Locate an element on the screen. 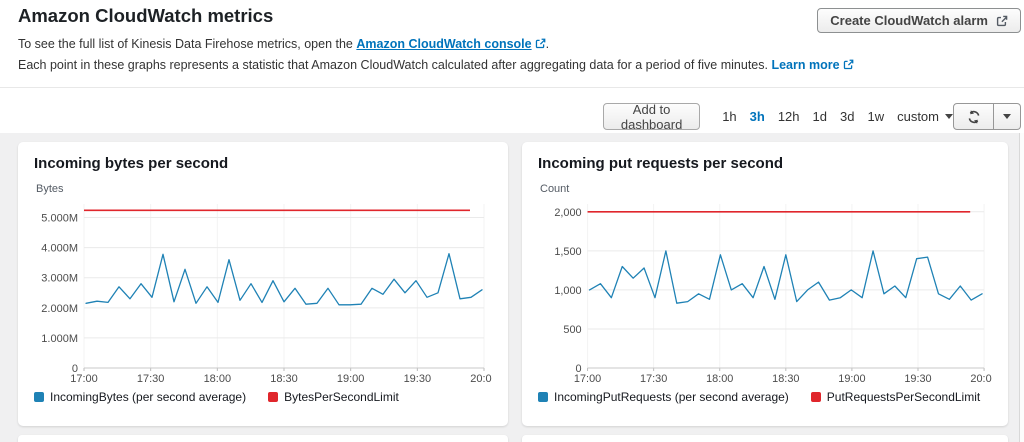 The width and height of the screenshot is (1024, 442). legend-label: PutRequestsPerSecondLimit is located at coordinates (903, 397).